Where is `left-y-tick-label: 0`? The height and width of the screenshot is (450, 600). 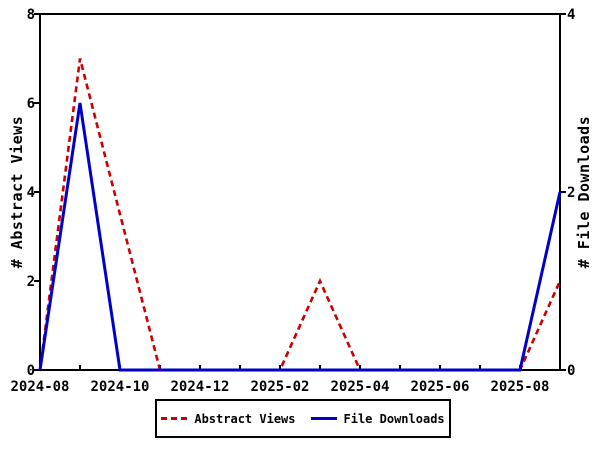
left-y-tick-label: 0 is located at coordinates (31, 371).